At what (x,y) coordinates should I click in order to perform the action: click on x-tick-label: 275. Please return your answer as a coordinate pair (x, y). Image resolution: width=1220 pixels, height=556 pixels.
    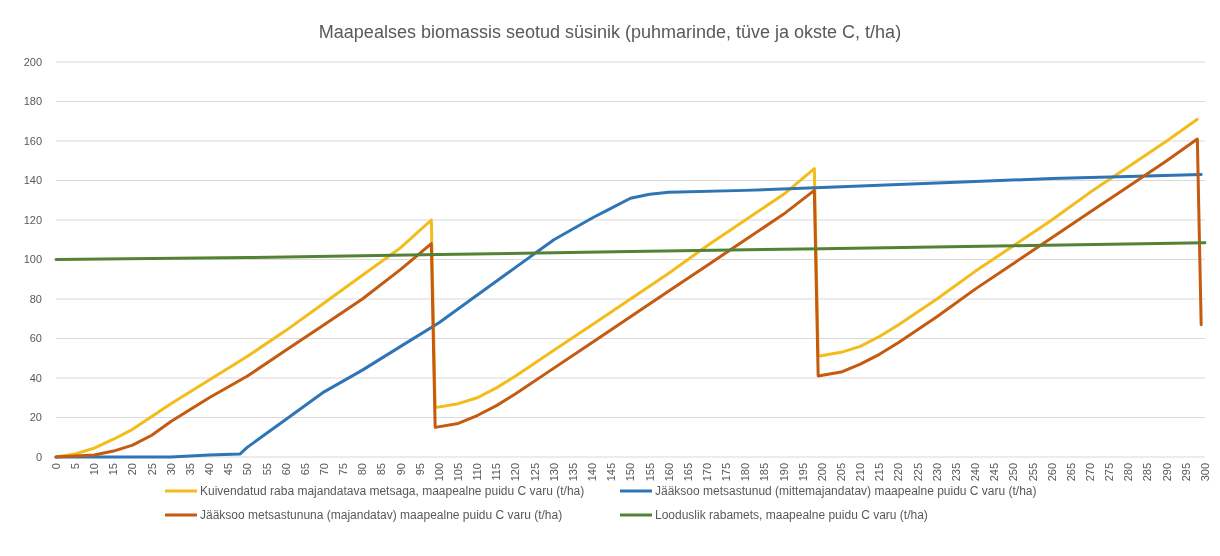
    Looking at the image, I should click on (1109, 472).